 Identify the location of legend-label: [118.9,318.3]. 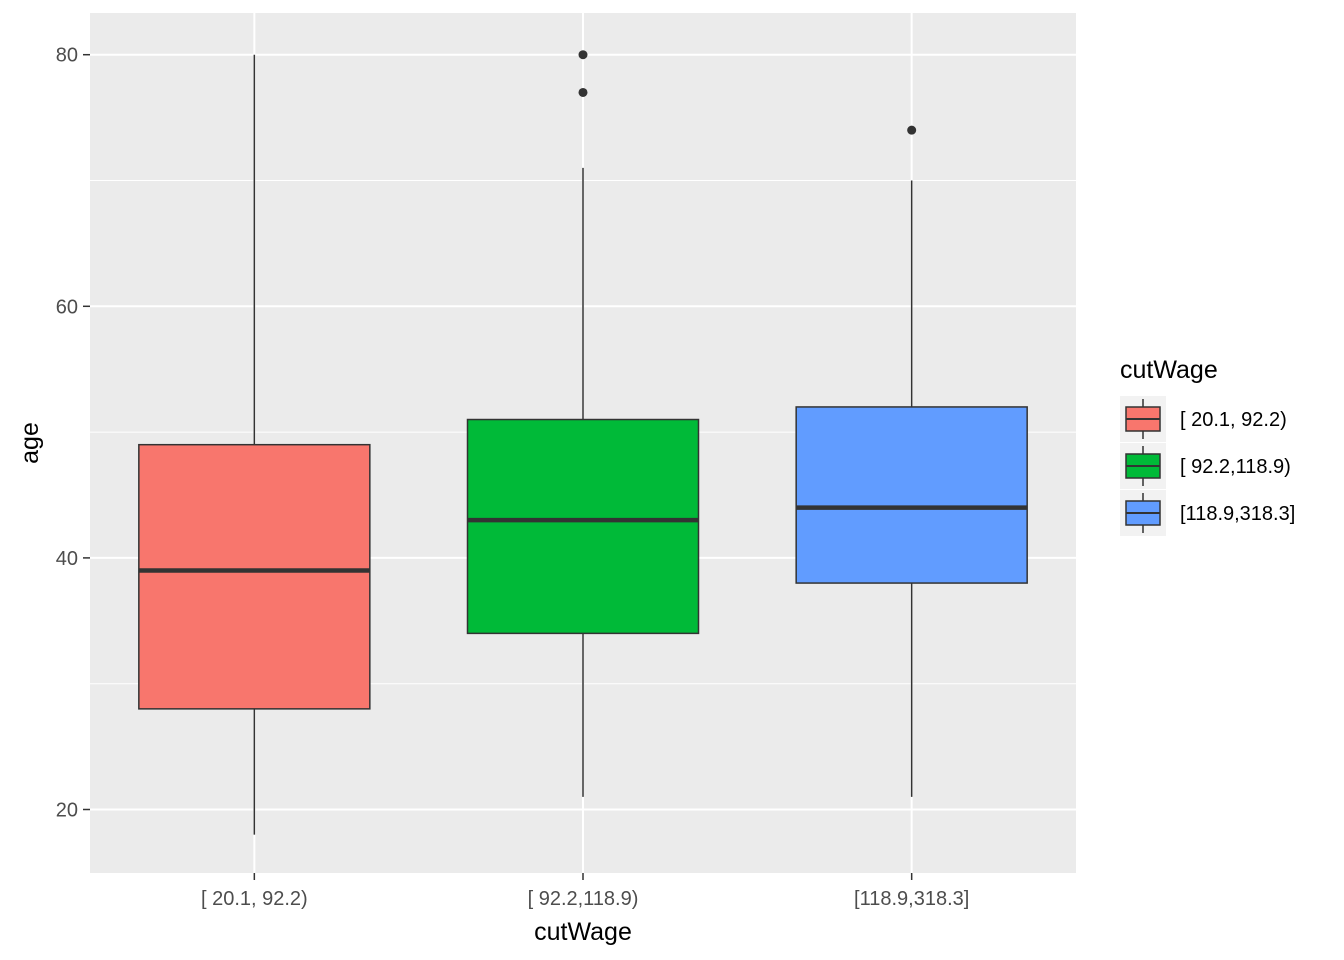
(1237, 514).